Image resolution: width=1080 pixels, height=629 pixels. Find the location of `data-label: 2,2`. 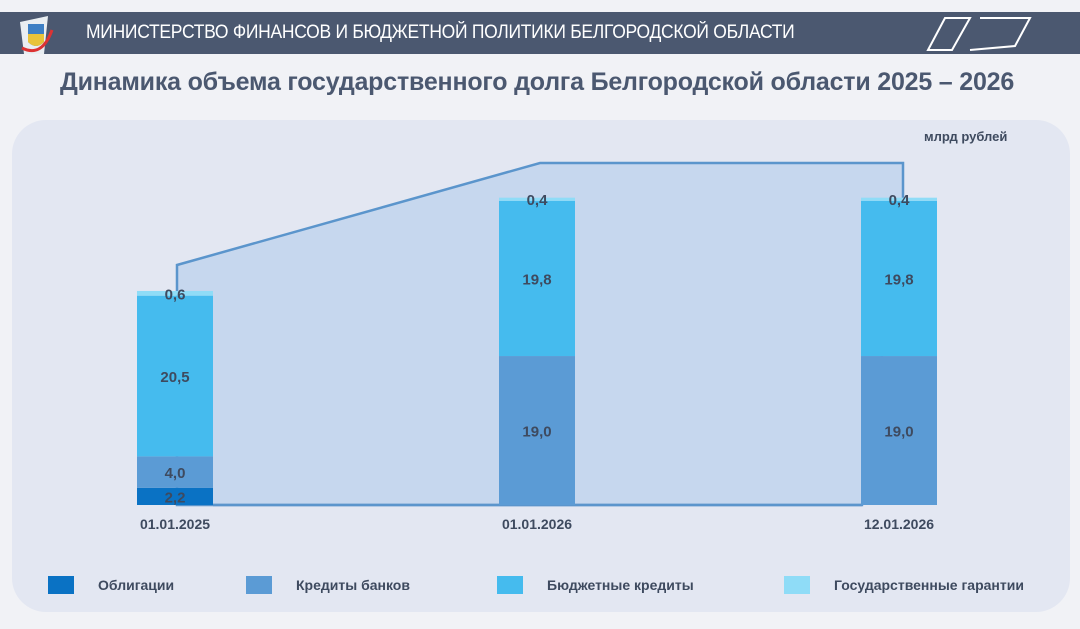

data-label: 2,2 is located at coordinates (175, 497).